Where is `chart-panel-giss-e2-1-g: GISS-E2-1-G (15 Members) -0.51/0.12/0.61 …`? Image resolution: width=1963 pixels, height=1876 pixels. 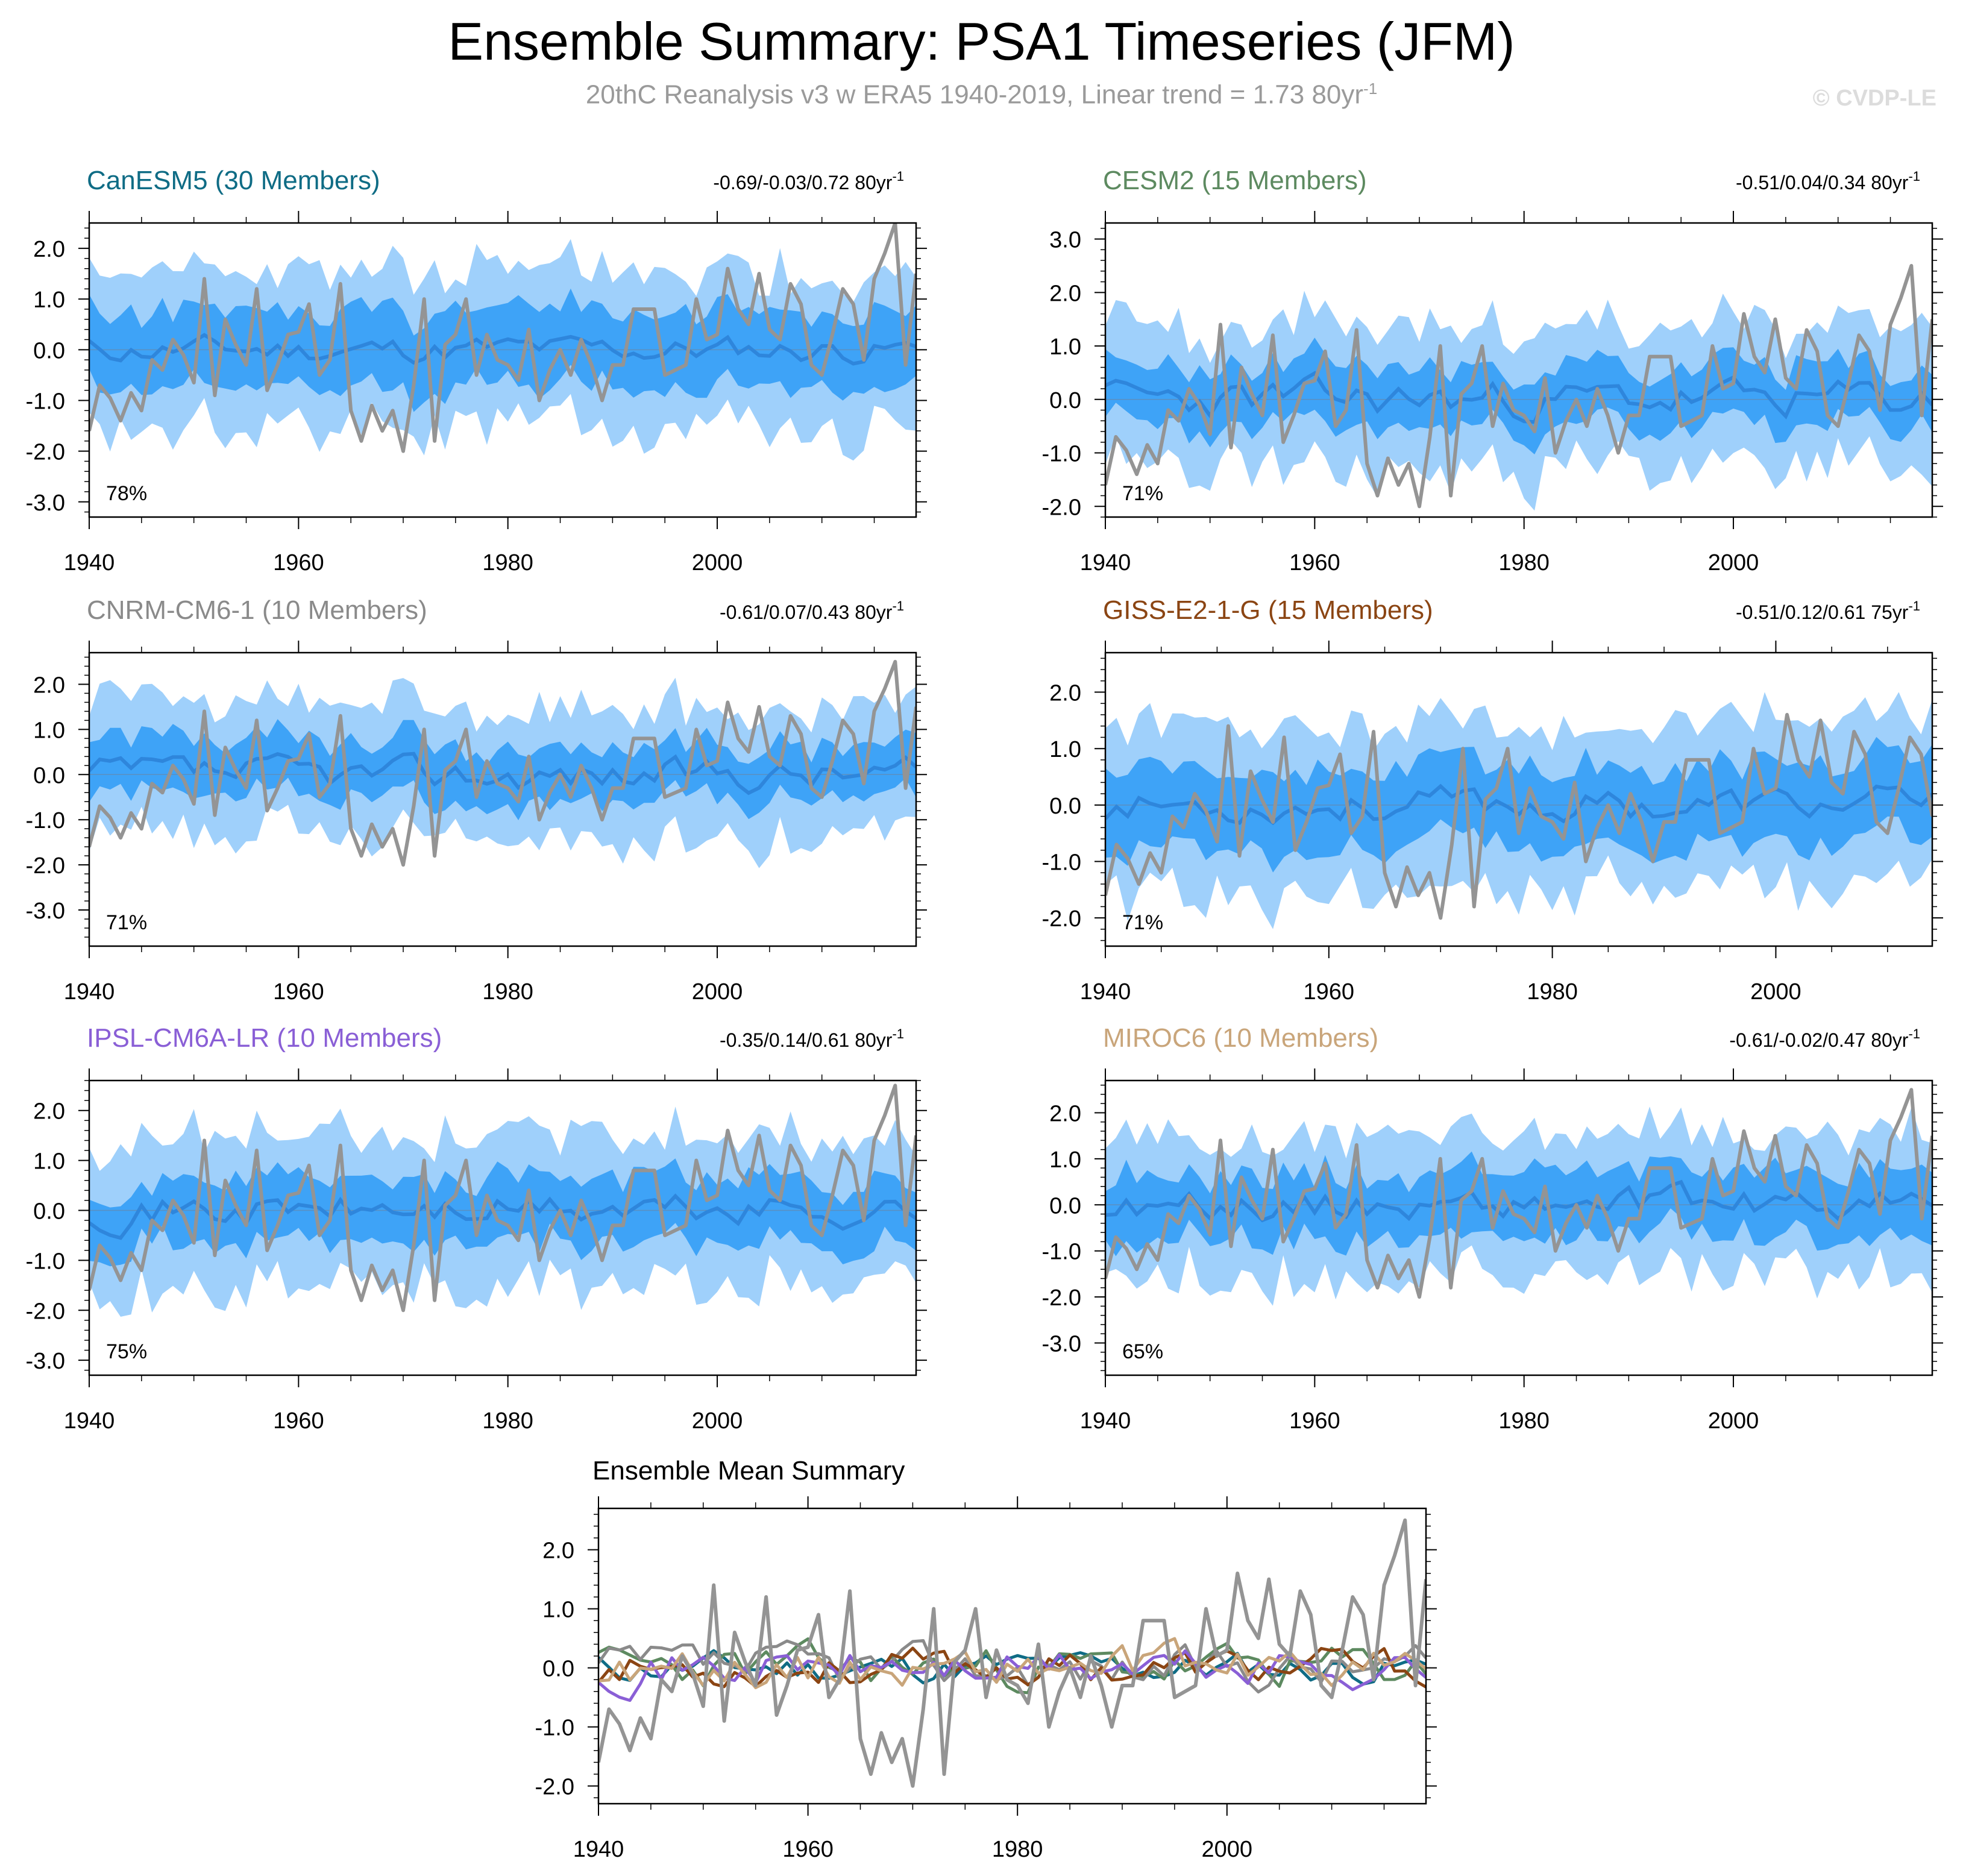 chart-panel-giss-e2-1-g: GISS-E2-1-G (15 Members) -0.51/0.12/0.61 … is located at coordinates (1492, 800).